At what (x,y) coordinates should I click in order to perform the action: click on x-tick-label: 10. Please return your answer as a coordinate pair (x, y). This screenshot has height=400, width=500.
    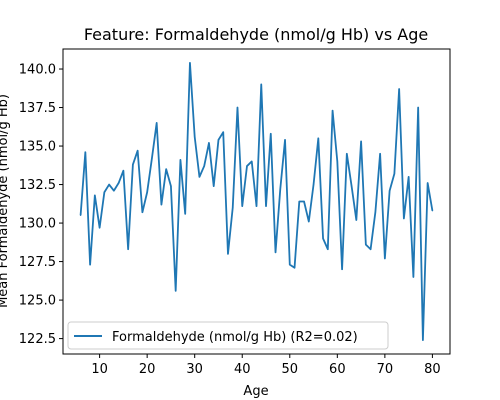
    Looking at the image, I should click on (99, 369).